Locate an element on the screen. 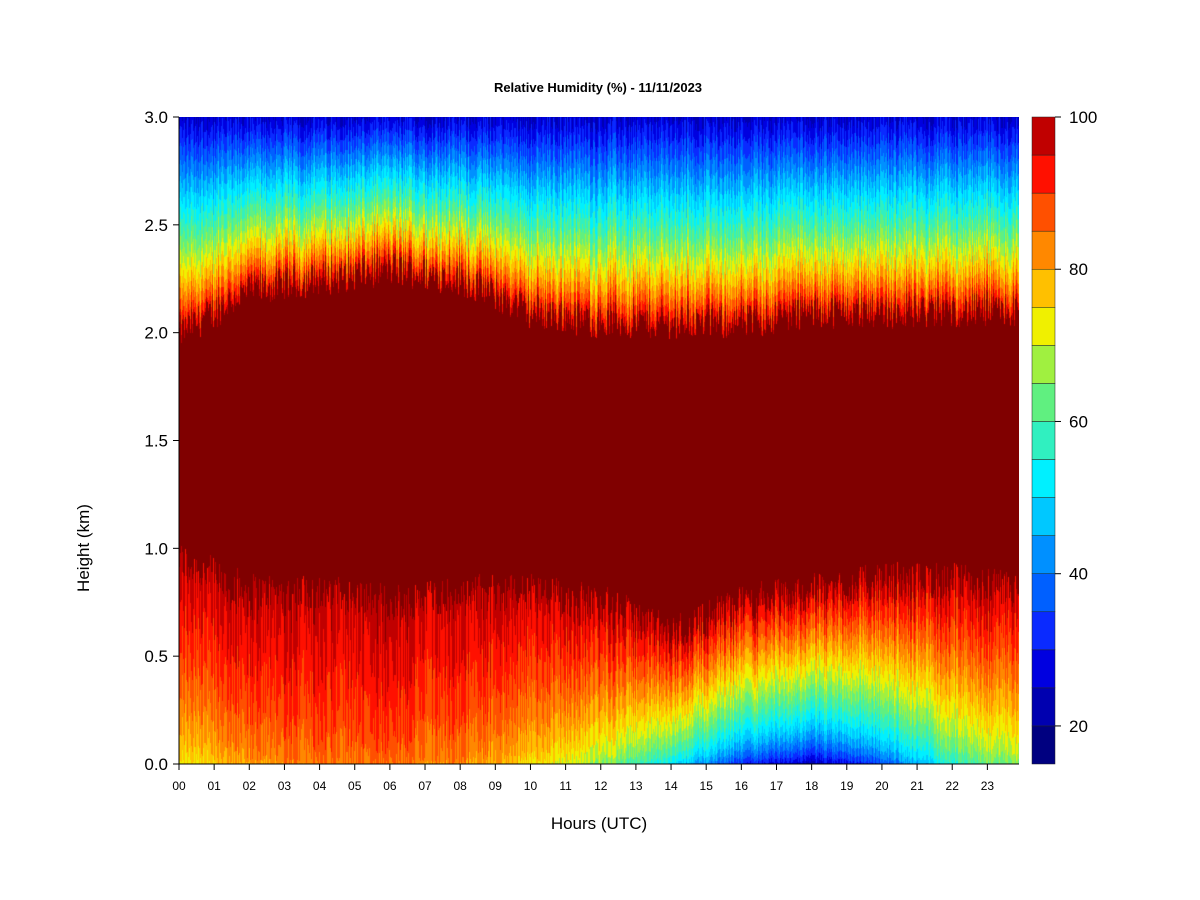 The width and height of the screenshot is (1200, 900). colorbar-tick-label: 100 is located at coordinates (1083, 117).